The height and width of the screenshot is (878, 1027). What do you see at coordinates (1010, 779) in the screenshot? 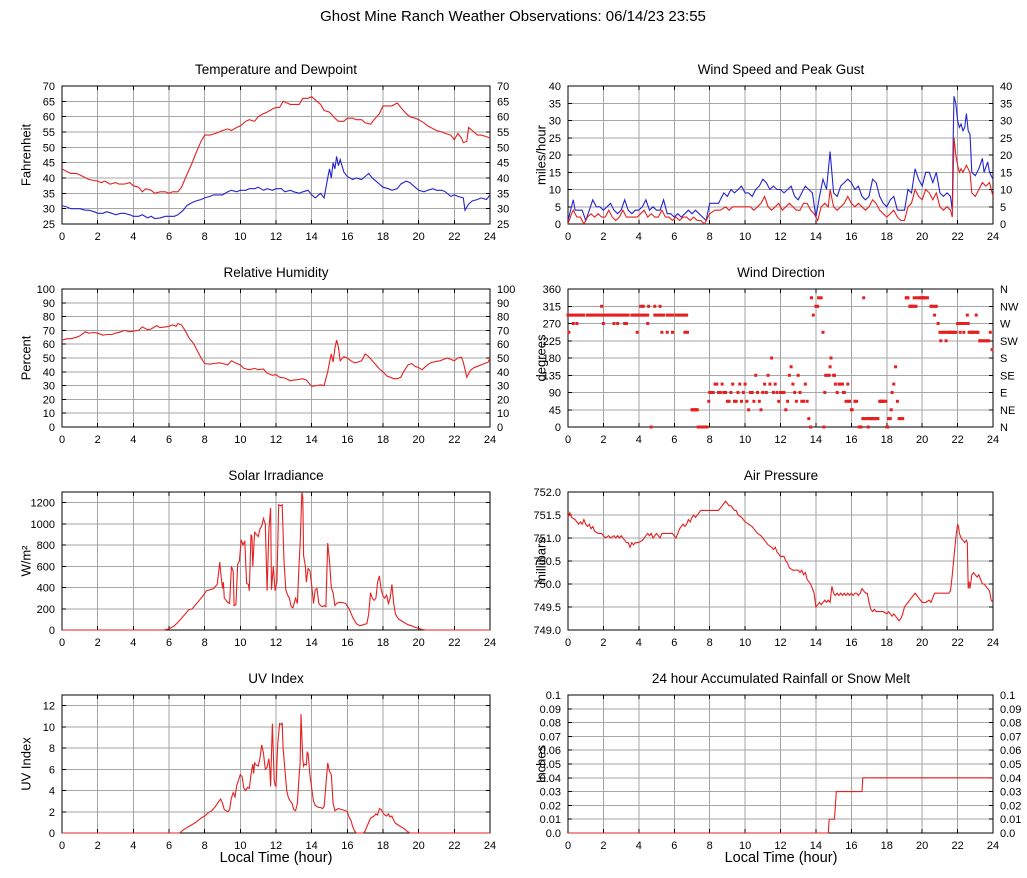
I see `y2-tick-label: 0.04` at bounding box center [1010, 779].